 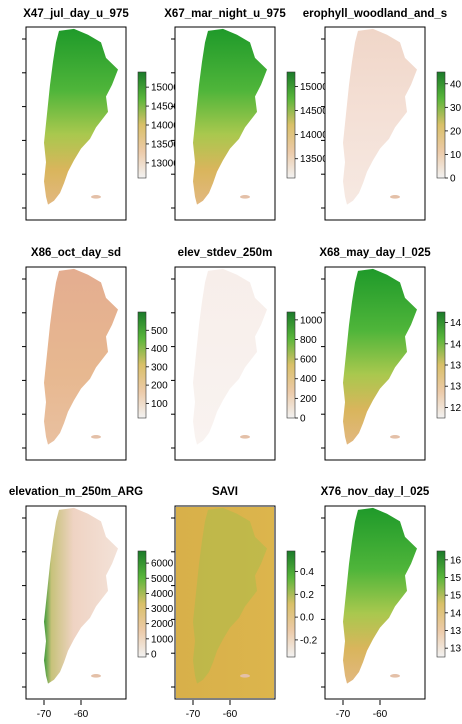 I want to click on panel-title: elev_stdev_250m, so click(x=225, y=253).